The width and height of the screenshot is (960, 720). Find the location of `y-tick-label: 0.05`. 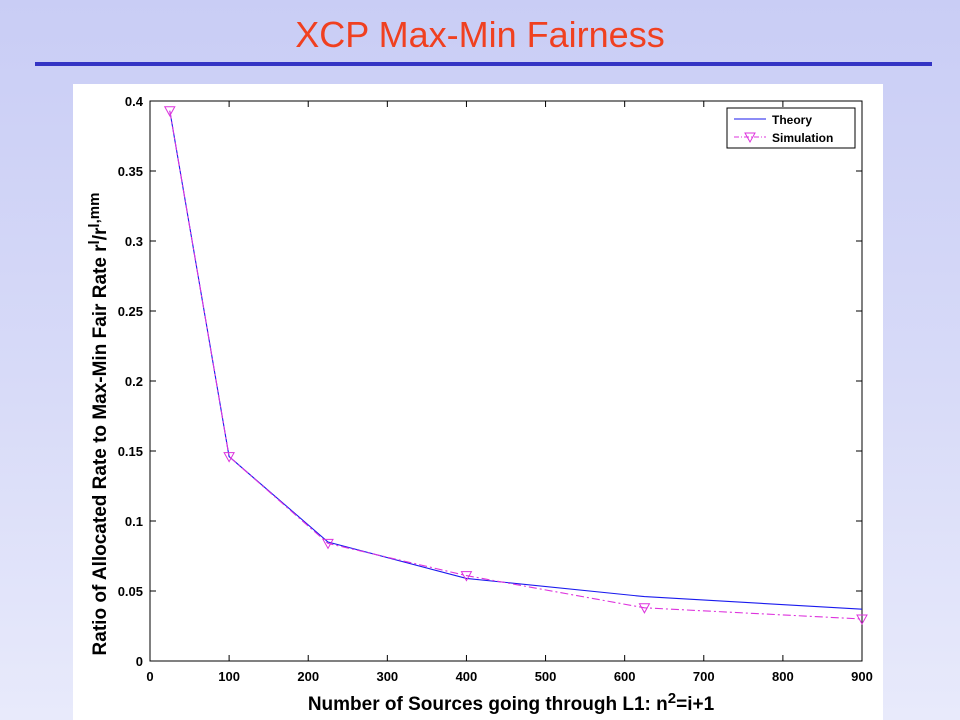

y-tick-label: 0.05 is located at coordinates (130, 591).